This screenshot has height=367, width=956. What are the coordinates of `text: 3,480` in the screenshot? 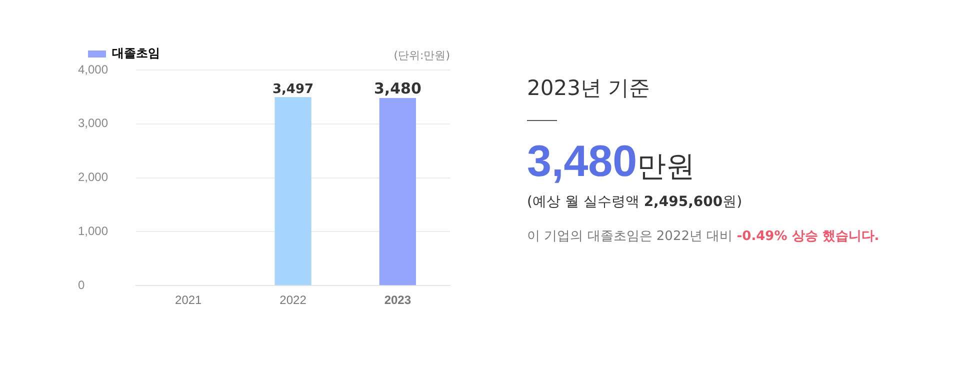 It's located at (582, 161).